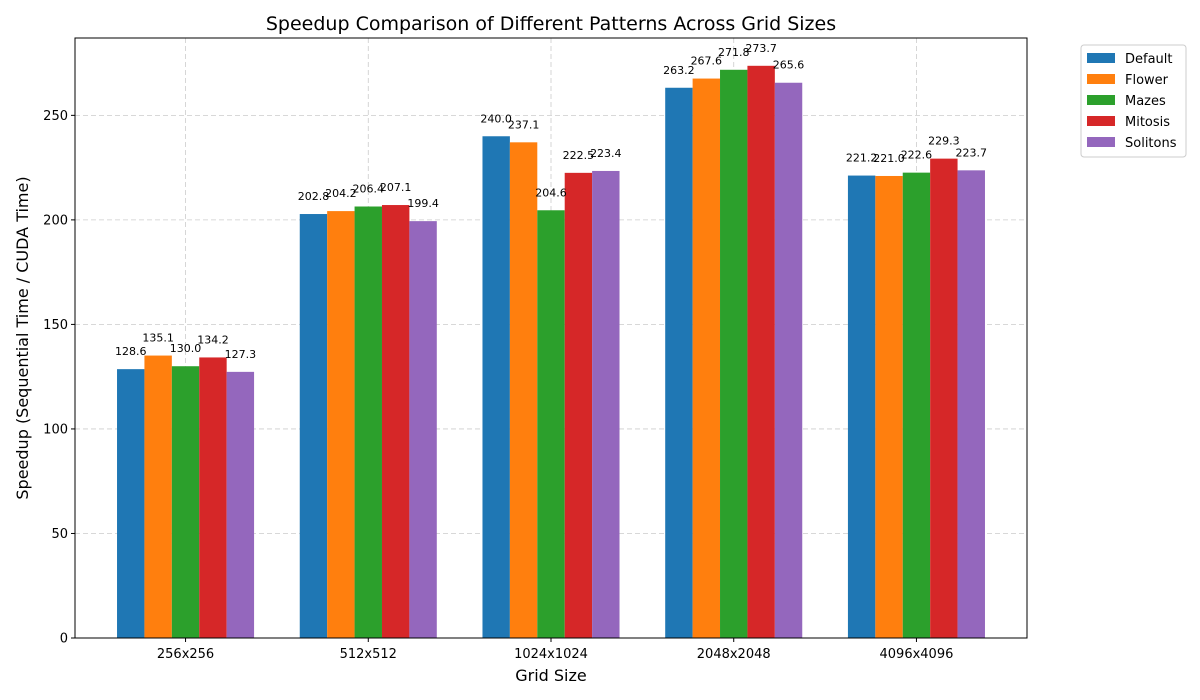 This screenshot has height=700, width=1200. I want to click on legend-swatch-flower, so click(1101, 79).